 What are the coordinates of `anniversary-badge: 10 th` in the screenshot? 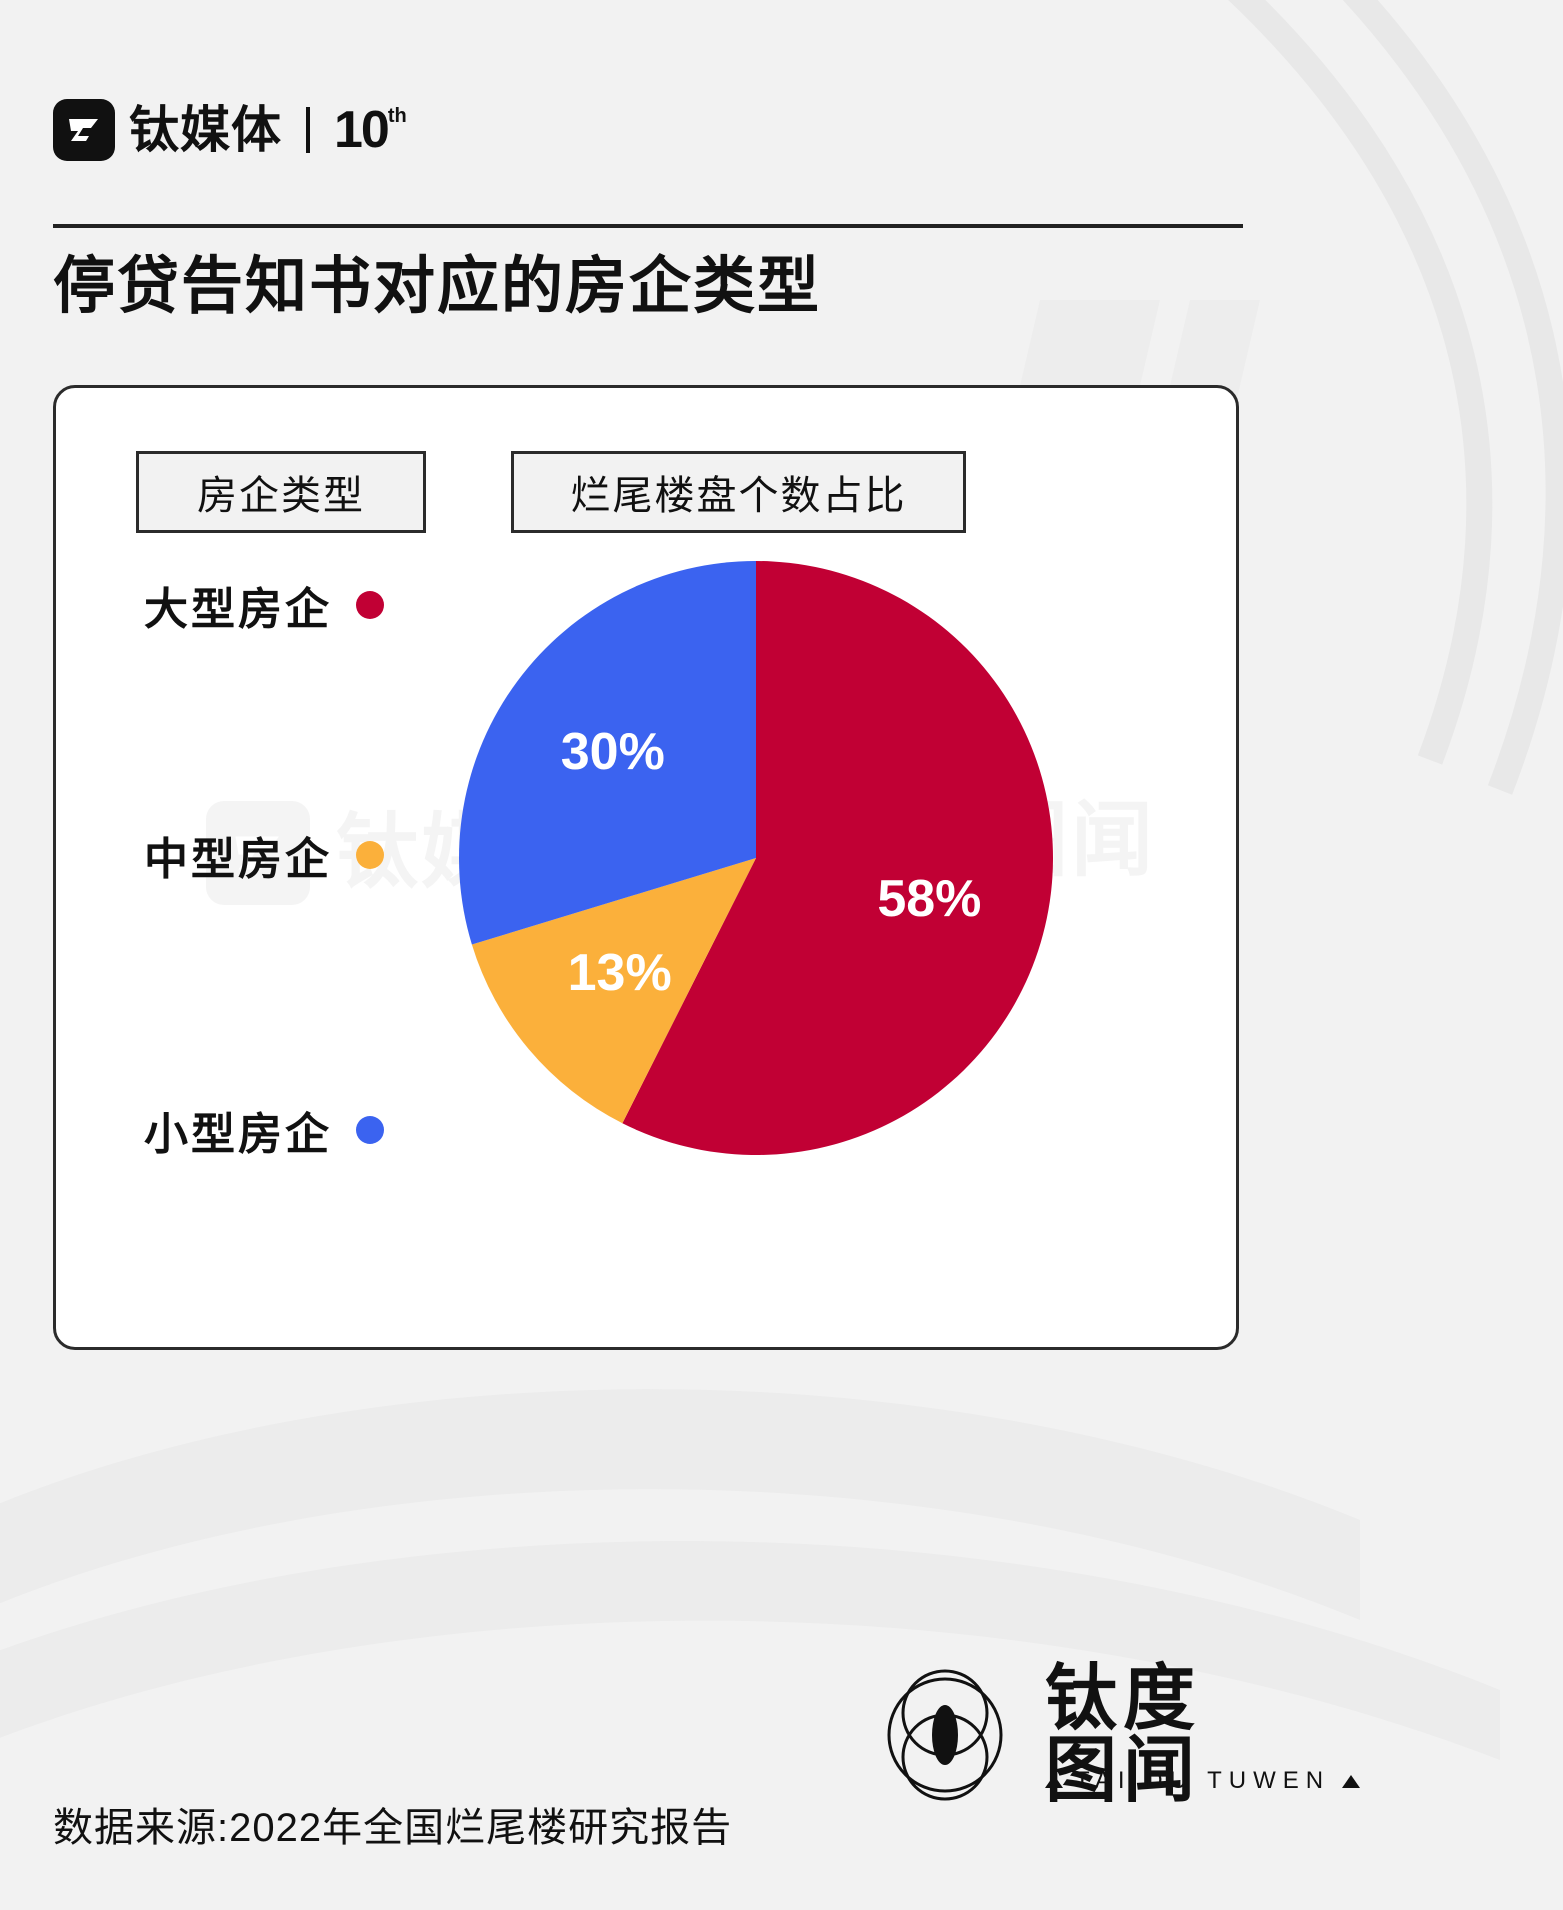 It's located at (370, 130).